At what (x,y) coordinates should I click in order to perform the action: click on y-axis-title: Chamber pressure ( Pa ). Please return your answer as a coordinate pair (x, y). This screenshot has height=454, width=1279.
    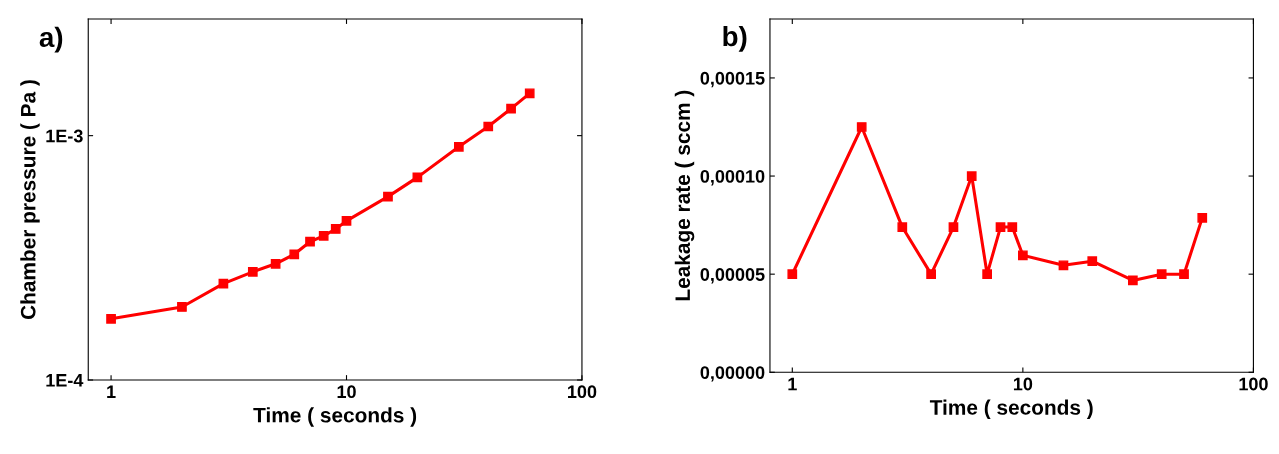
    Looking at the image, I should click on (30, 200).